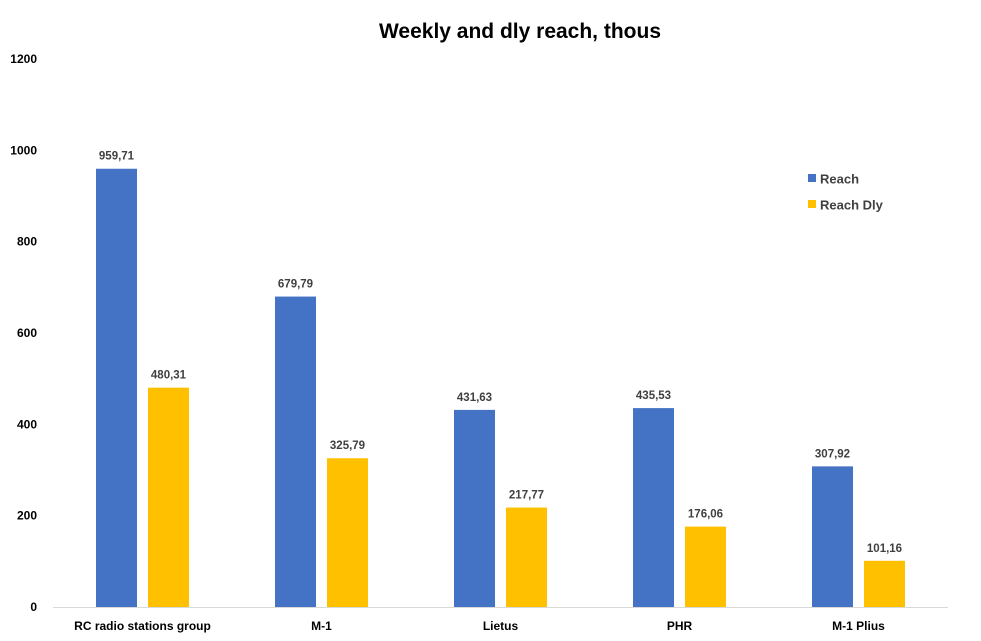 This screenshot has width=981, height=641. Describe the element at coordinates (653, 396) in the screenshot. I see `data-label: 435,53` at that location.